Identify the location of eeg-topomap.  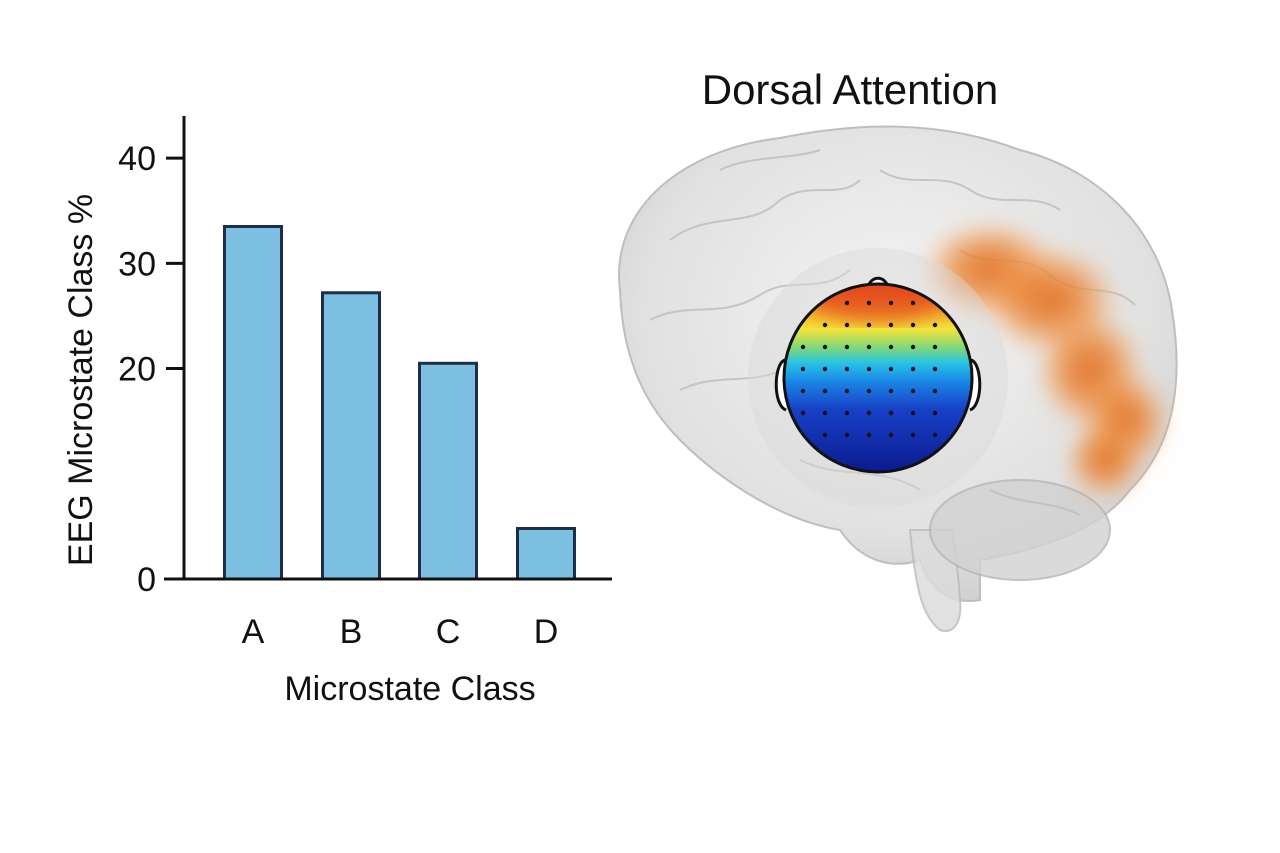
(878, 375).